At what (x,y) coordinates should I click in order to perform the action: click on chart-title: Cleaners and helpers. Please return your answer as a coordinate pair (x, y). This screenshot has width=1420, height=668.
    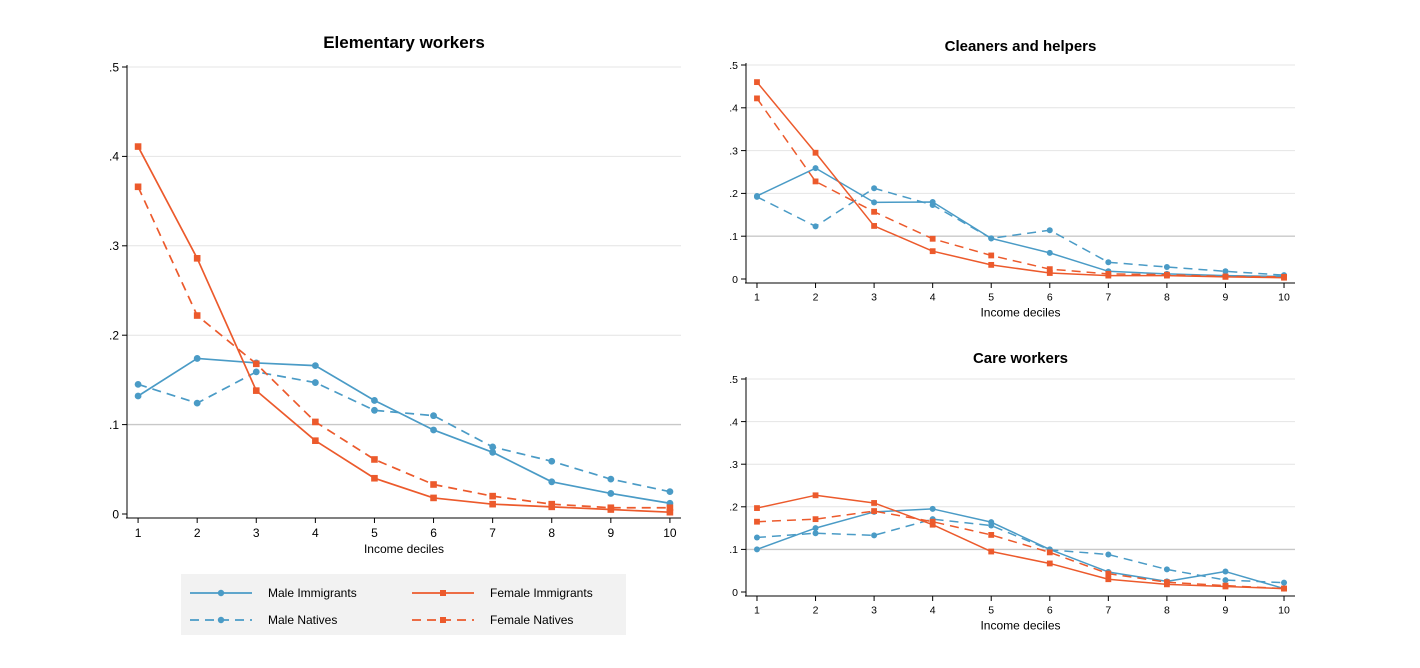
    Looking at the image, I should click on (1021, 46).